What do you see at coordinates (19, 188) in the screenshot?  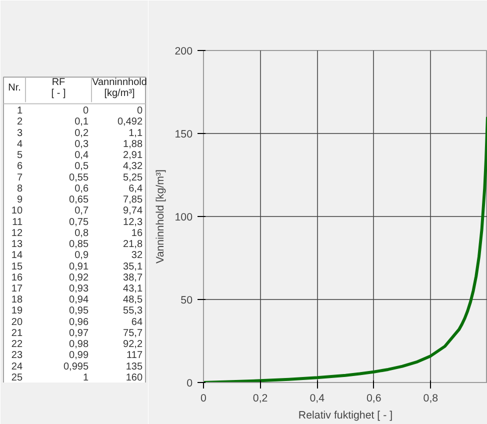 I see `text: 8` at bounding box center [19, 188].